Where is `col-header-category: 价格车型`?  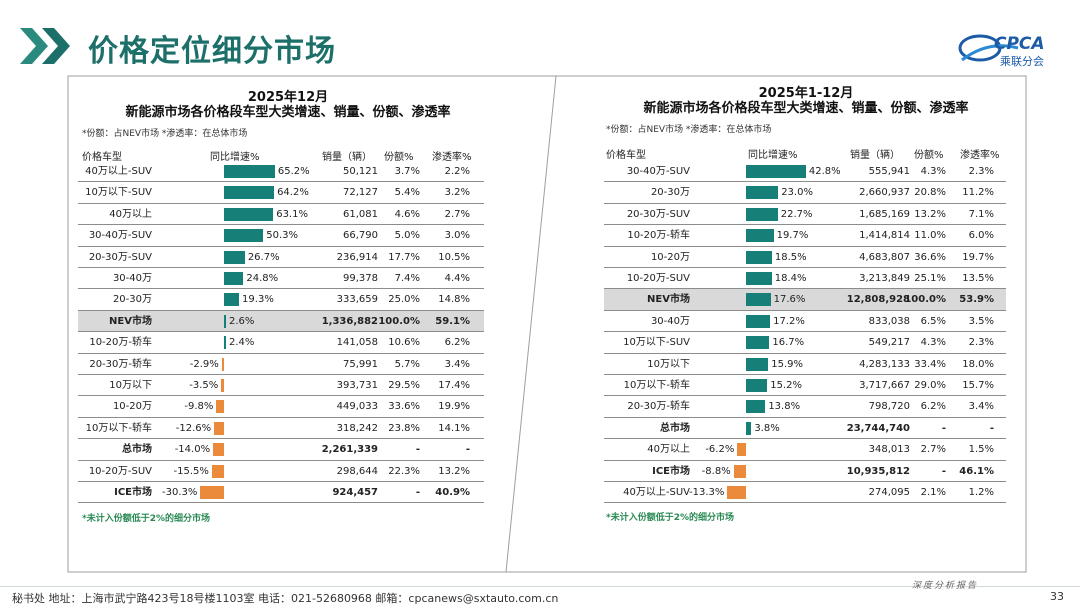 col-header-category: 价格车型 is located at coordinates (102, 157).